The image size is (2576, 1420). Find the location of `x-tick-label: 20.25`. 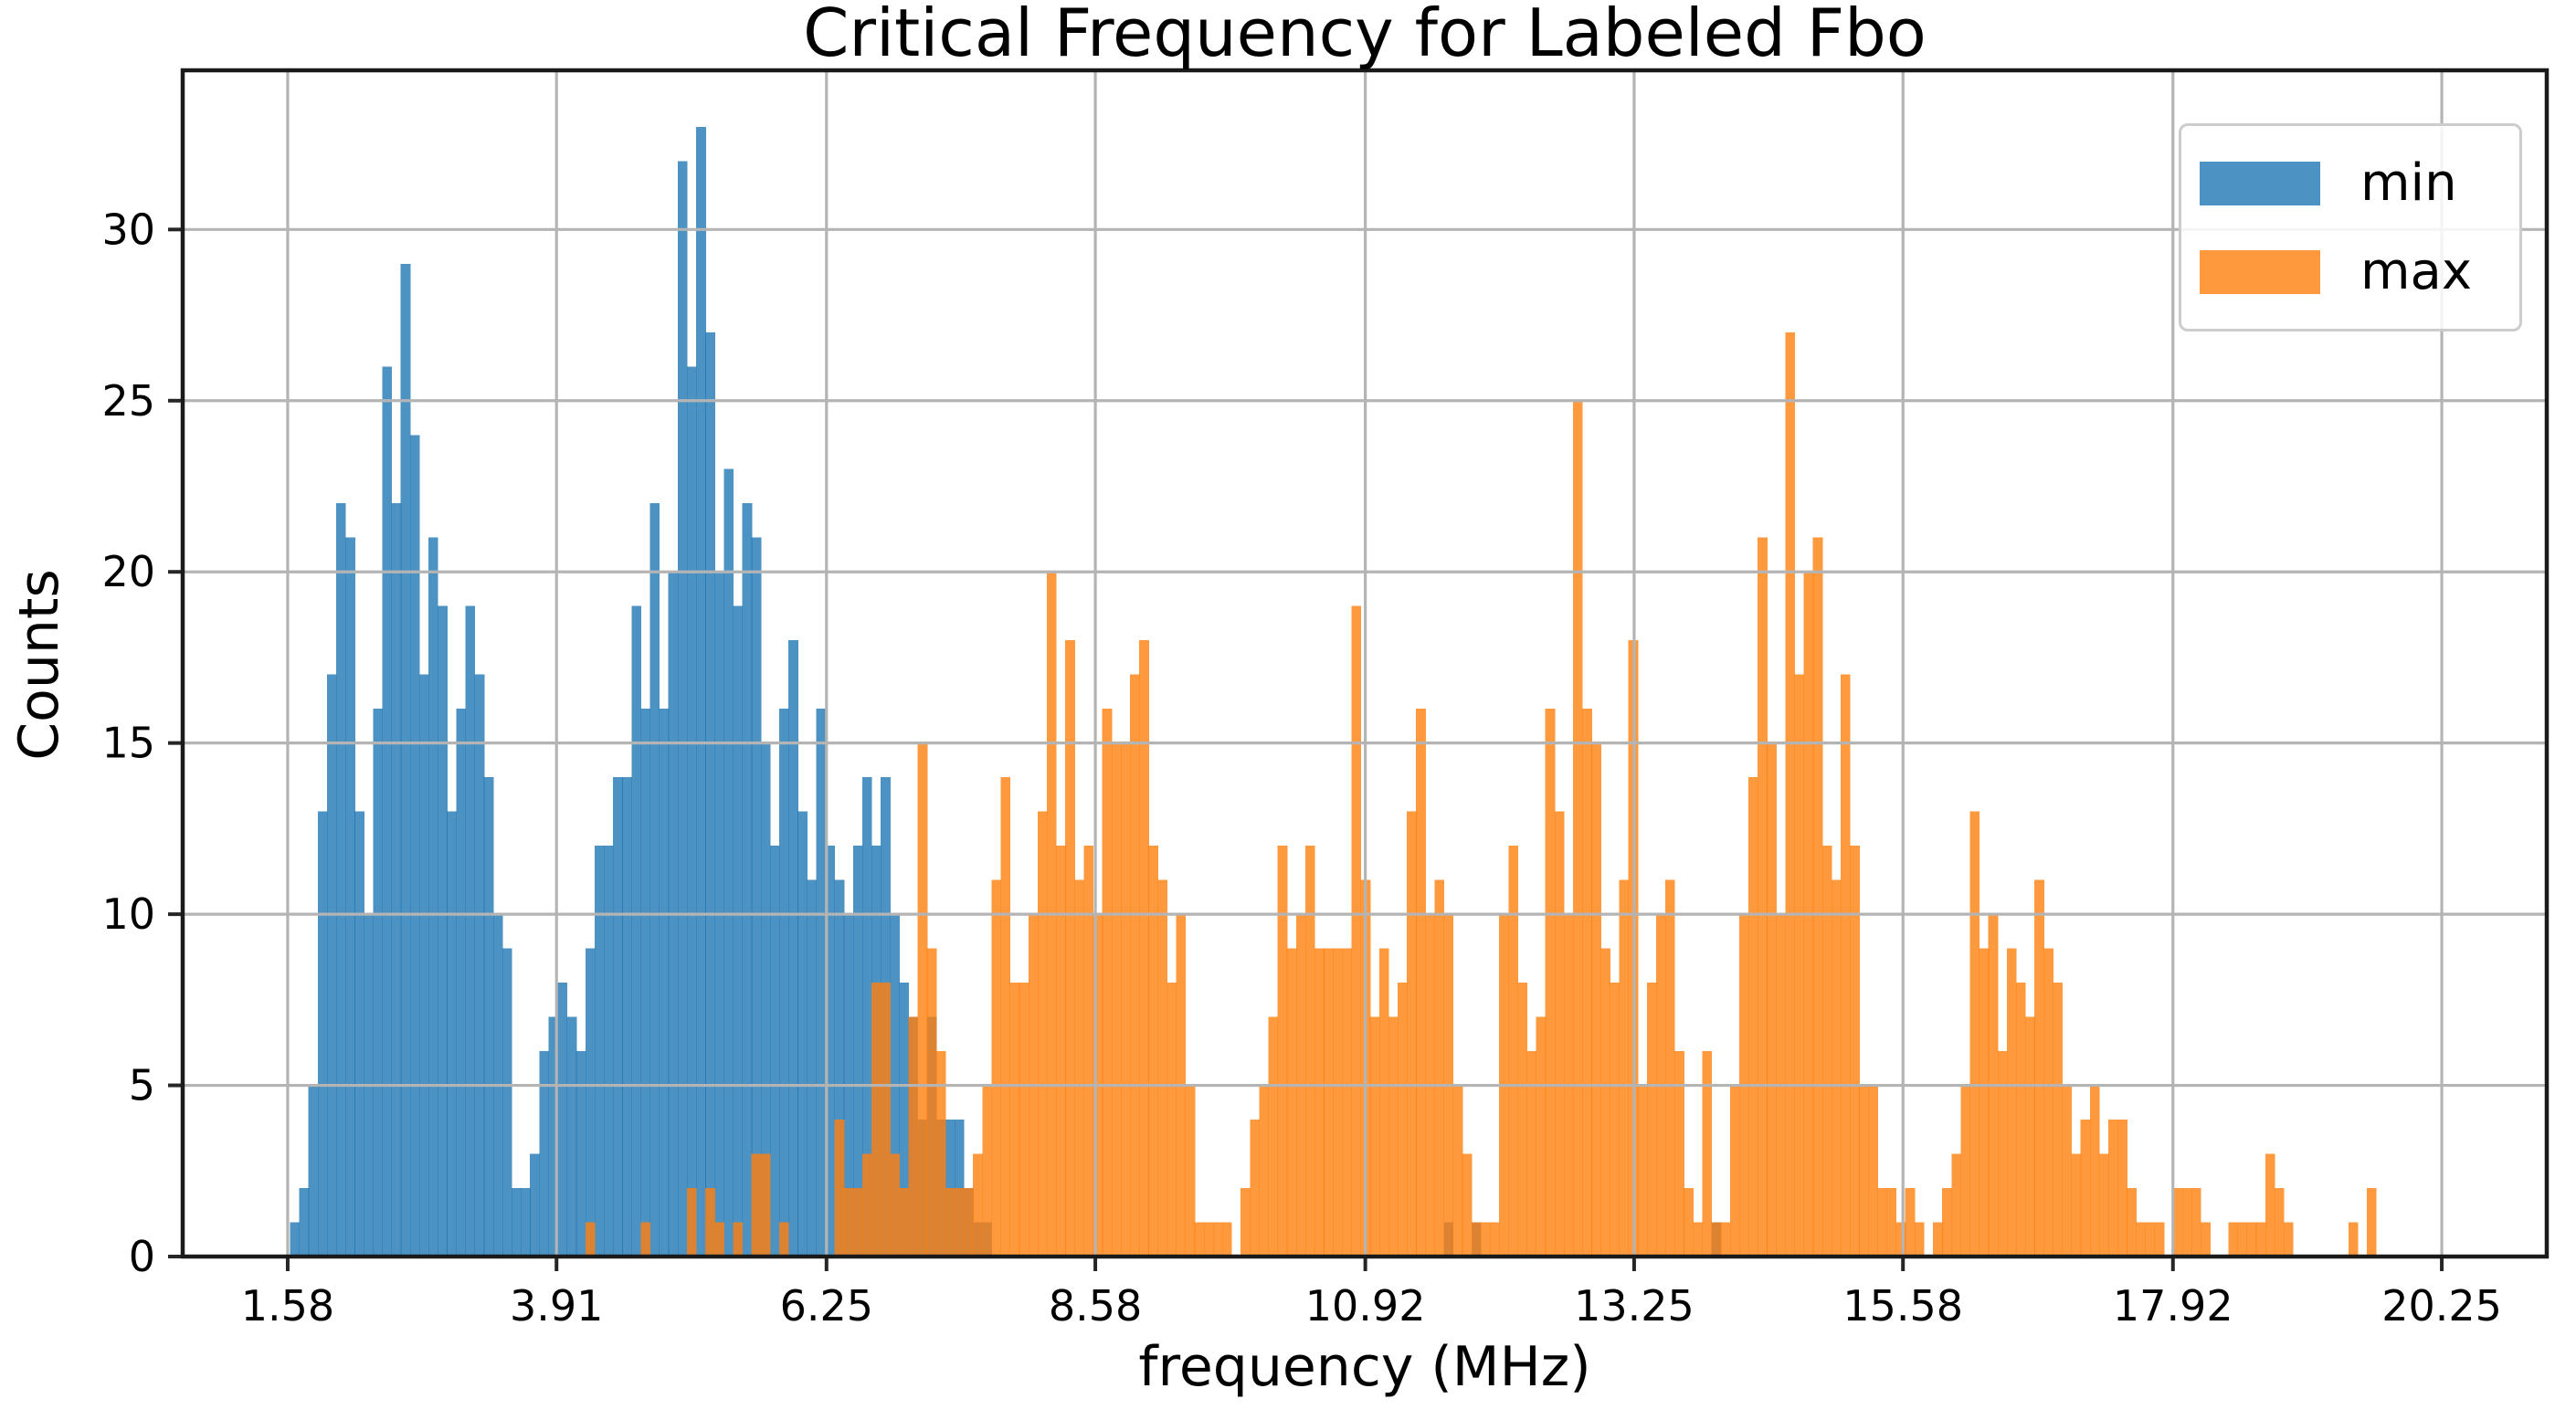

x-tick-label: 20.25 is located at coordinates (2441, 1306).